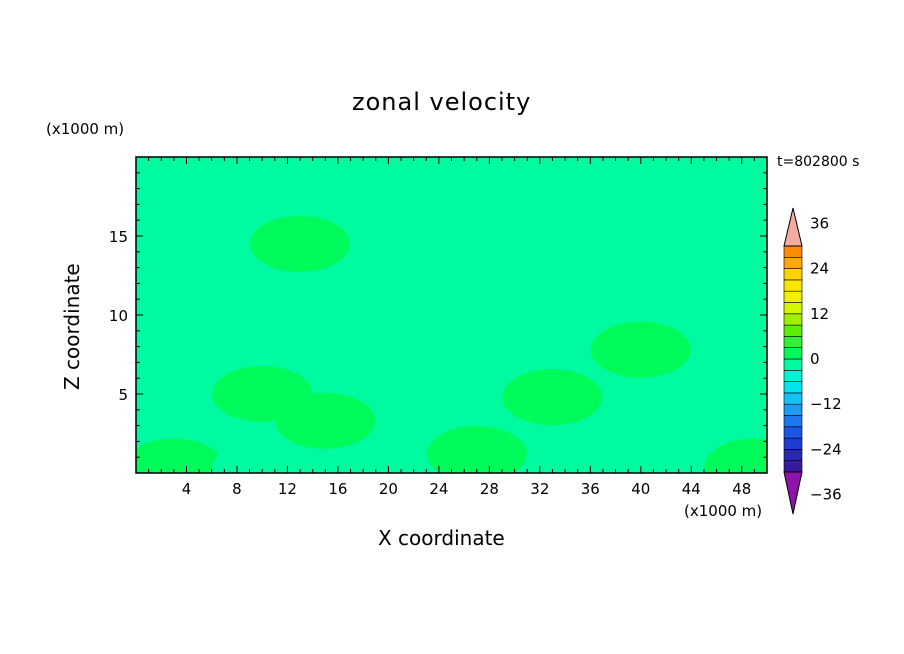  What do you see at coordinates (85, 129) in the screenshot?
I see `y-axis-unit: (x1000 m)` at bounding box center [85, 129].